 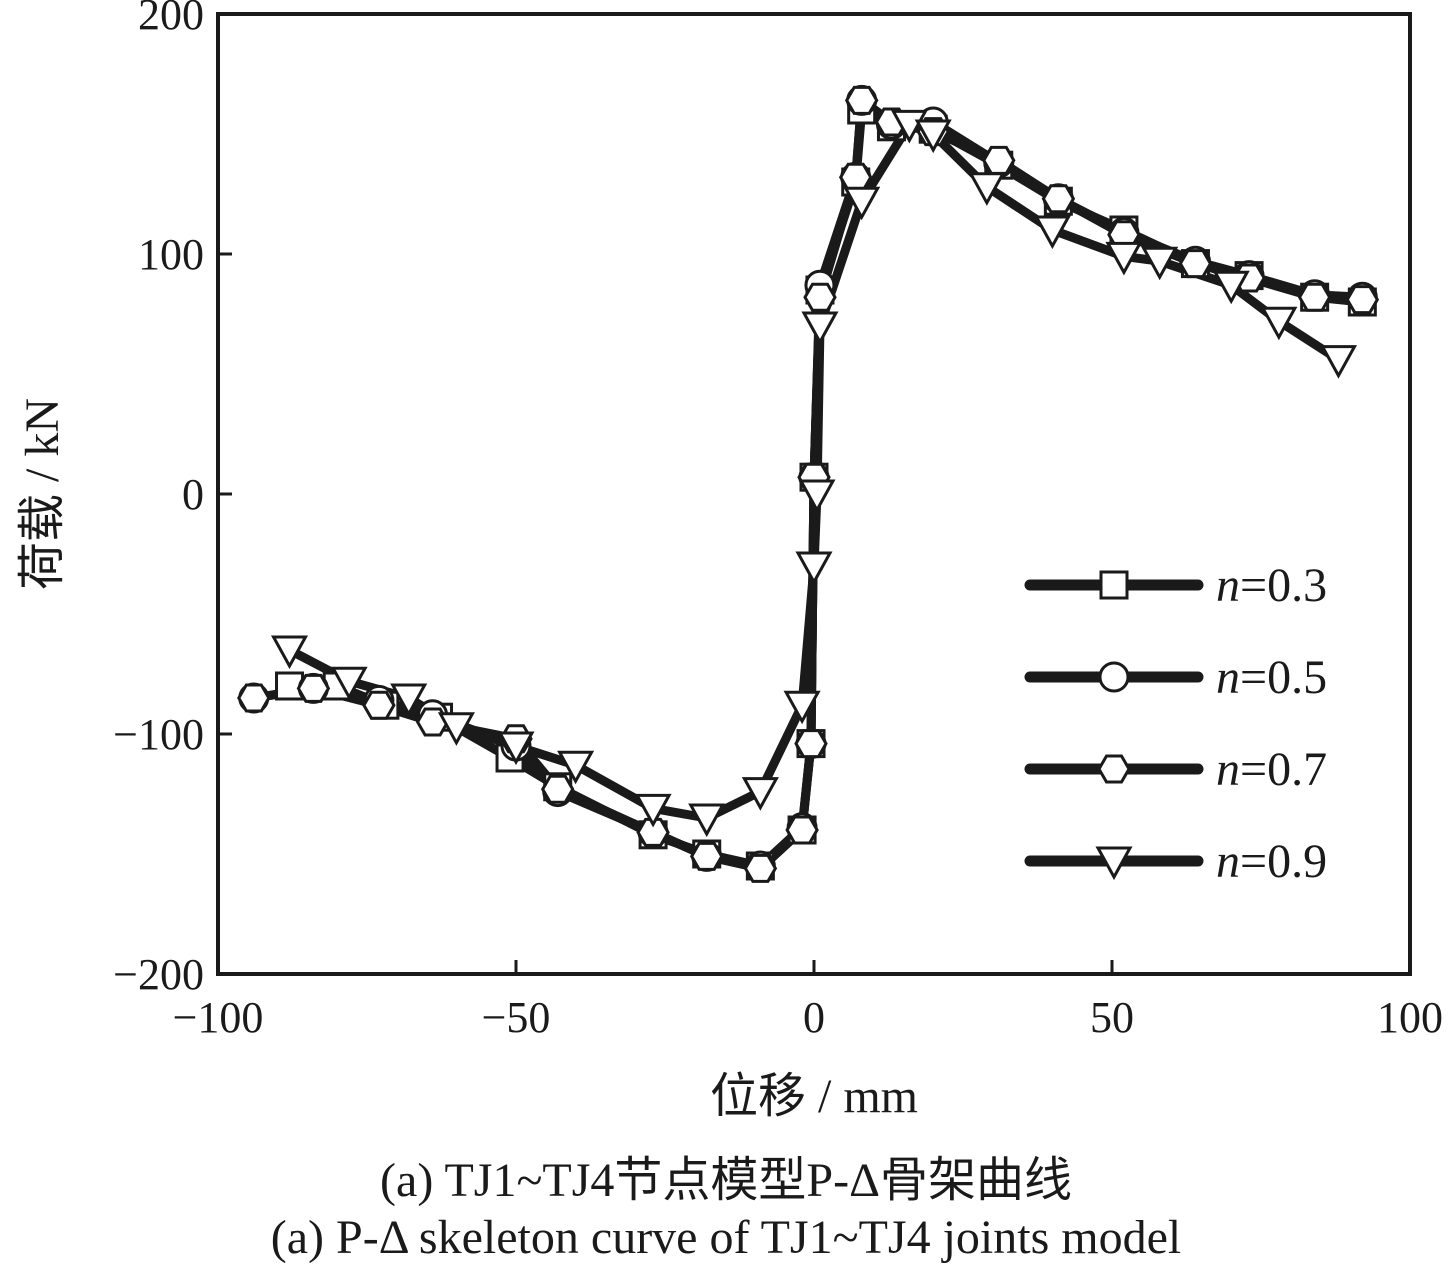 What do you see at coordinates (1175, 677) in the screenshot?
I see `legend-entry: n=0.5` at bounding box center [1175, 677].